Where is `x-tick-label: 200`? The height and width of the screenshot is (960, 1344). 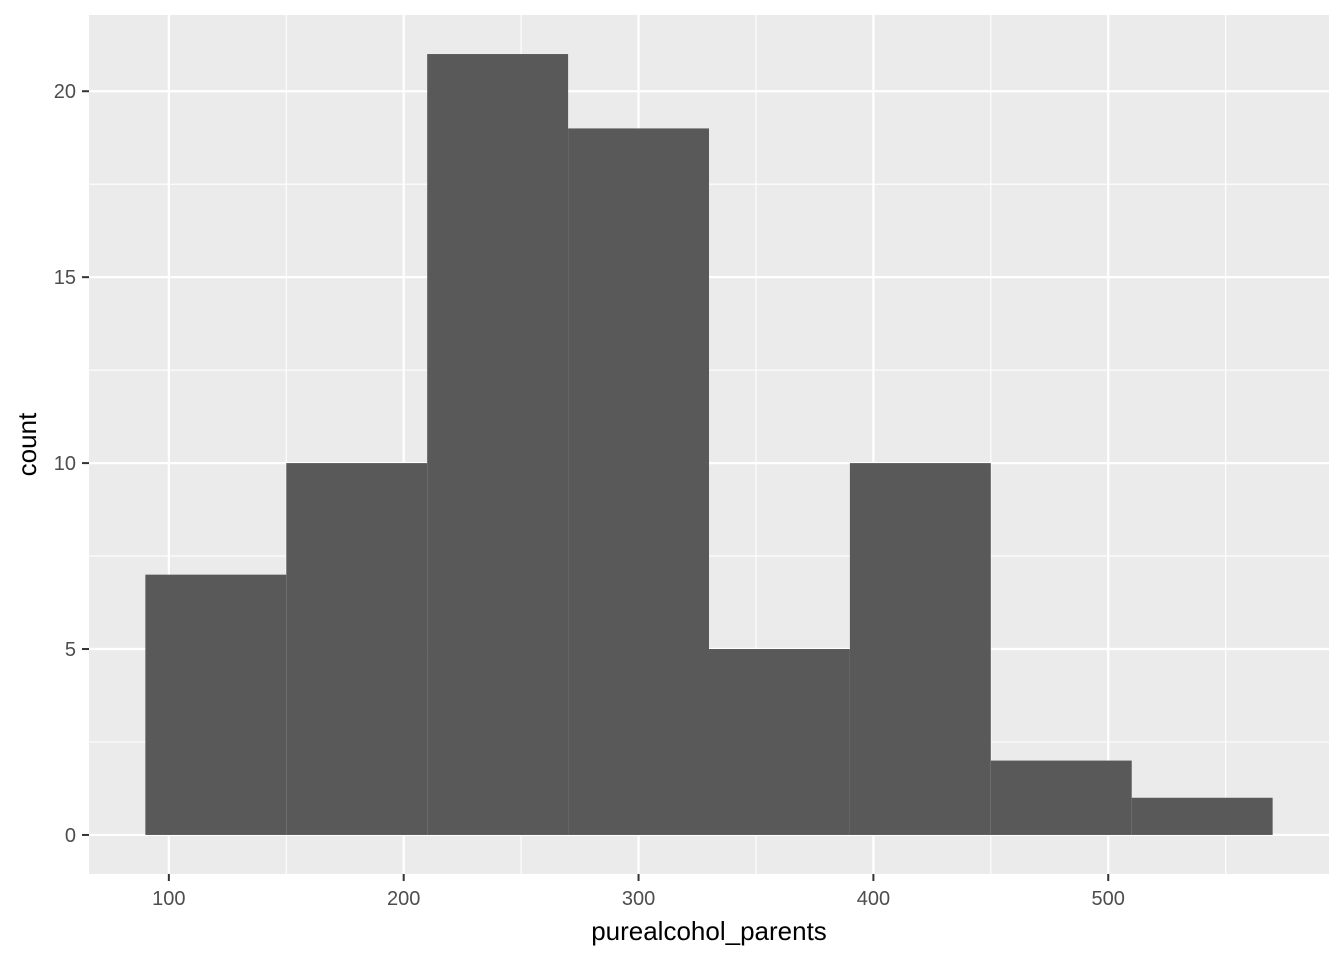
x-tick-label: 200 is located at coordinates (403, 899).